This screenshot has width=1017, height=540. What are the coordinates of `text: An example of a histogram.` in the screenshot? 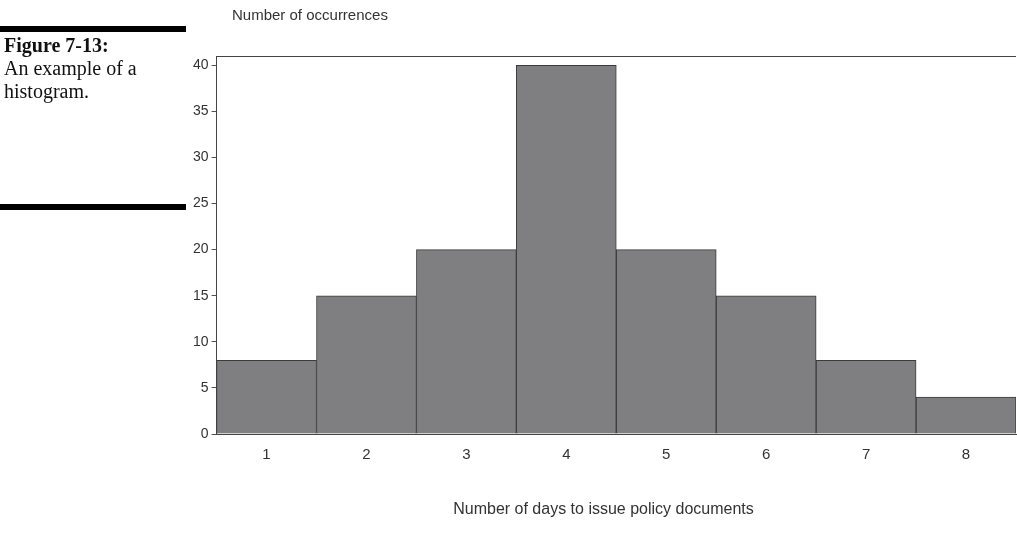 It's located at (70, 79).